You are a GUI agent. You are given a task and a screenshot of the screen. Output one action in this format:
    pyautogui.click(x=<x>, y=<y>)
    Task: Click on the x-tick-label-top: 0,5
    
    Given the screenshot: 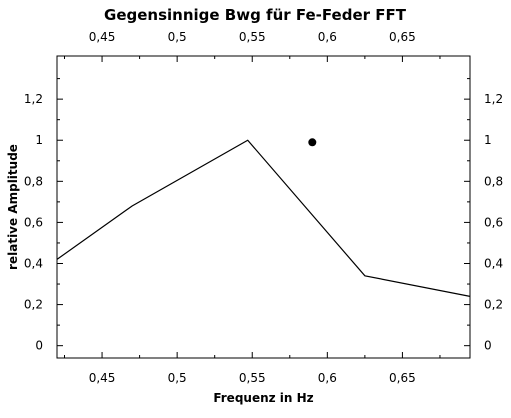 What is the action you would take?
    pyautogui.click(x=177, y=37)
    